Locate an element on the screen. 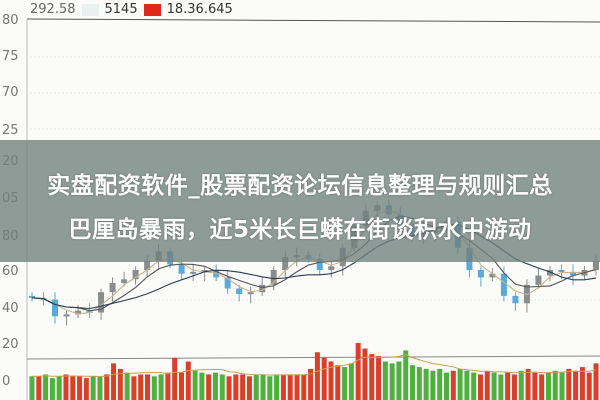  y-tick-label: 40 is located at coordinates (10, 308).